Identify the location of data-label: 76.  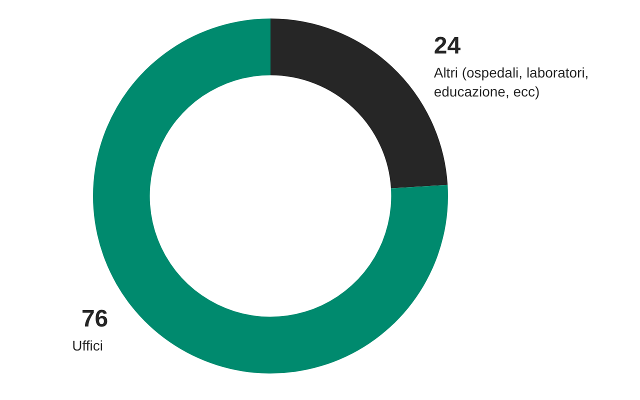
(94, 319).